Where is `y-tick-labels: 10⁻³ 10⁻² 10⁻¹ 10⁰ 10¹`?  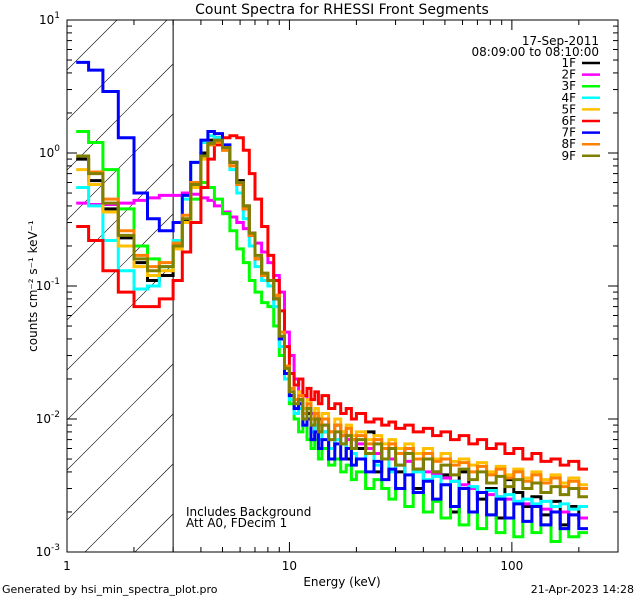 y-tick-labels: 10⁻³ 10⁻² 10⁻¹ 10⁰ 10¹ is located at coordinates (48, 285).